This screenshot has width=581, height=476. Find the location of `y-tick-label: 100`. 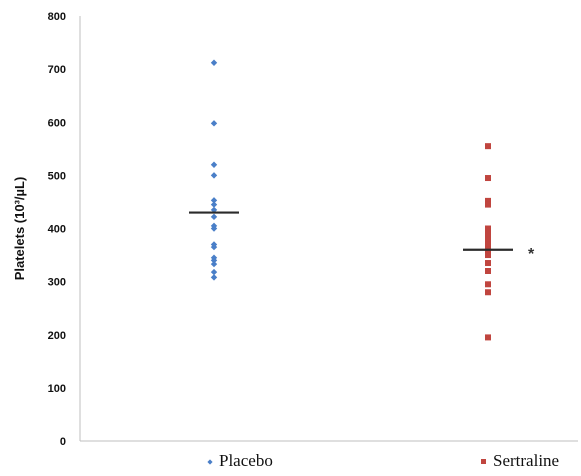

y-tick-label: 100 is located at coordinates (57, 389).